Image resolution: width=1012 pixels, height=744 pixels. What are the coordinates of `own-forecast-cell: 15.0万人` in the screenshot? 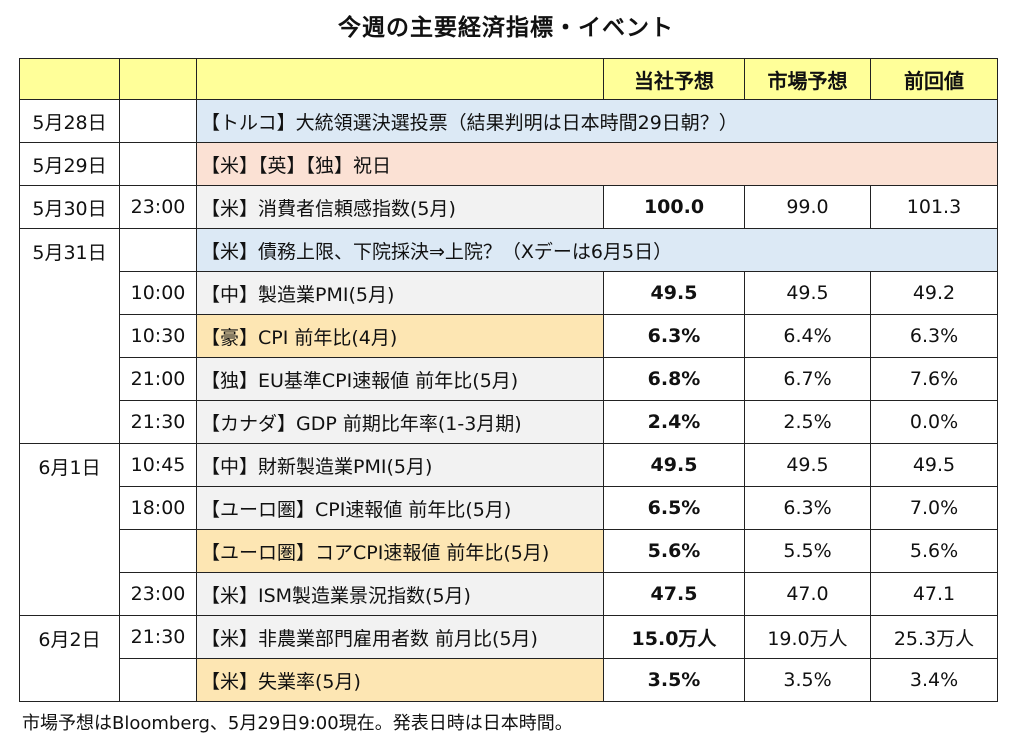 It's located at (674, 637).